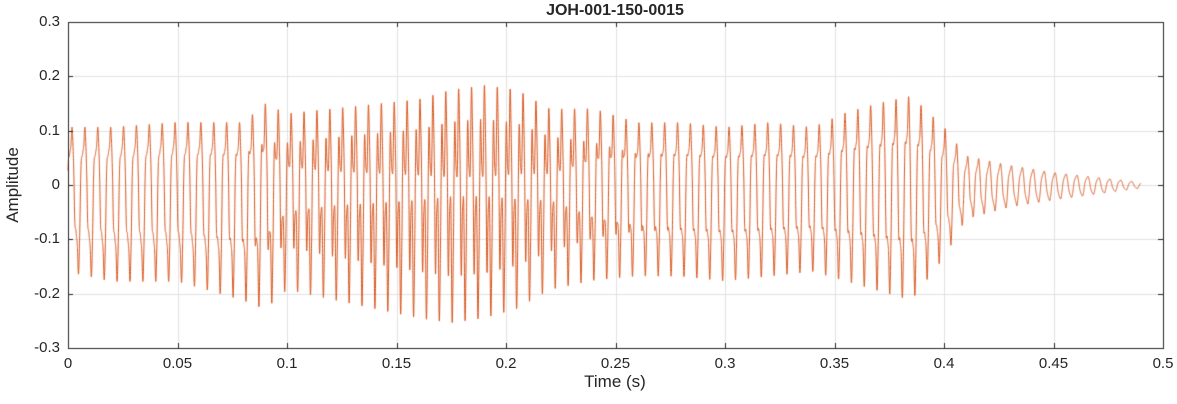 This screenshot has width=1177, height=404. What do you see at coordinates (55, 184) in the screenshot?
I see `y-tick-label: 0` at bounding box center [55, 184].